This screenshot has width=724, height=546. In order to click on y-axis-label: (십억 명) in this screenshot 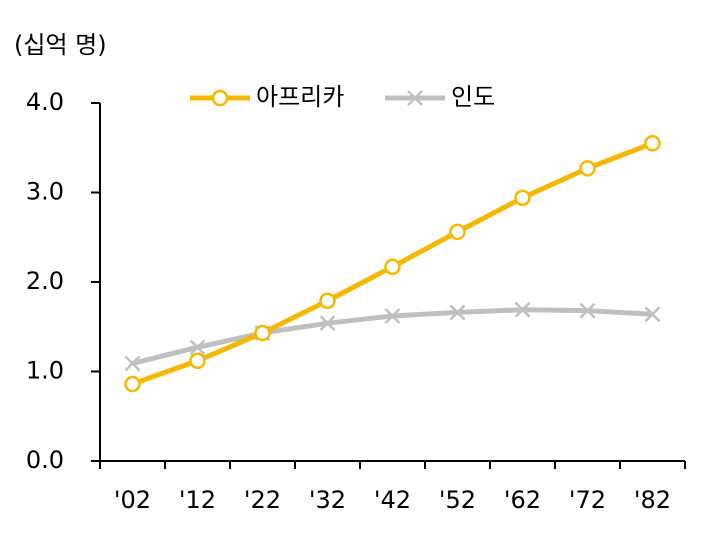, I will do `click(60, 45)`.